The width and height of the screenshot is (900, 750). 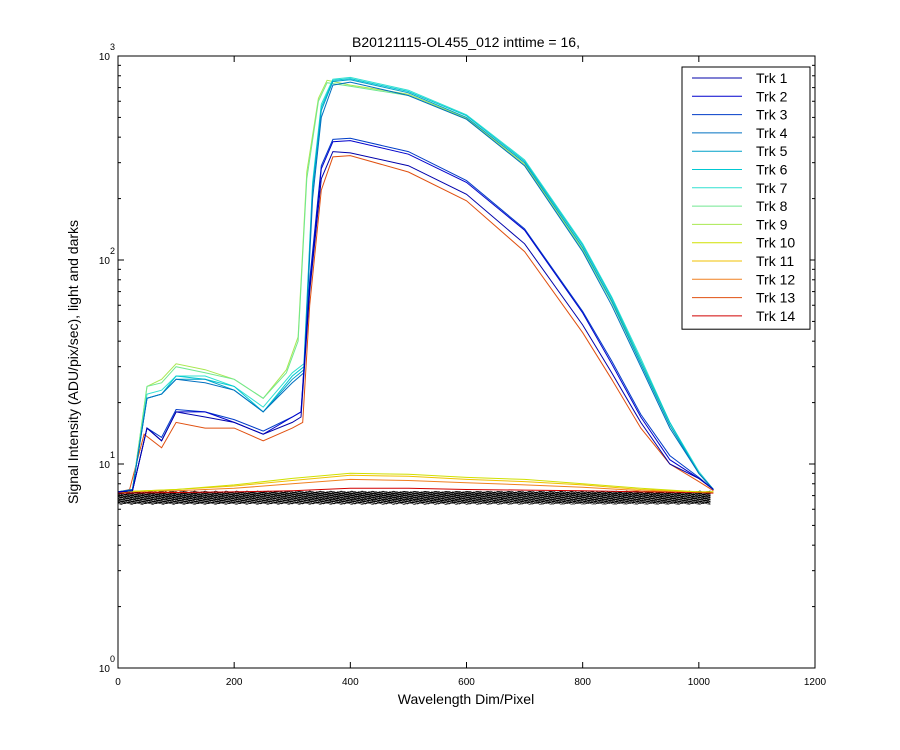 I want to click on legend-label: Trk 11, so click(x=775, y=261).